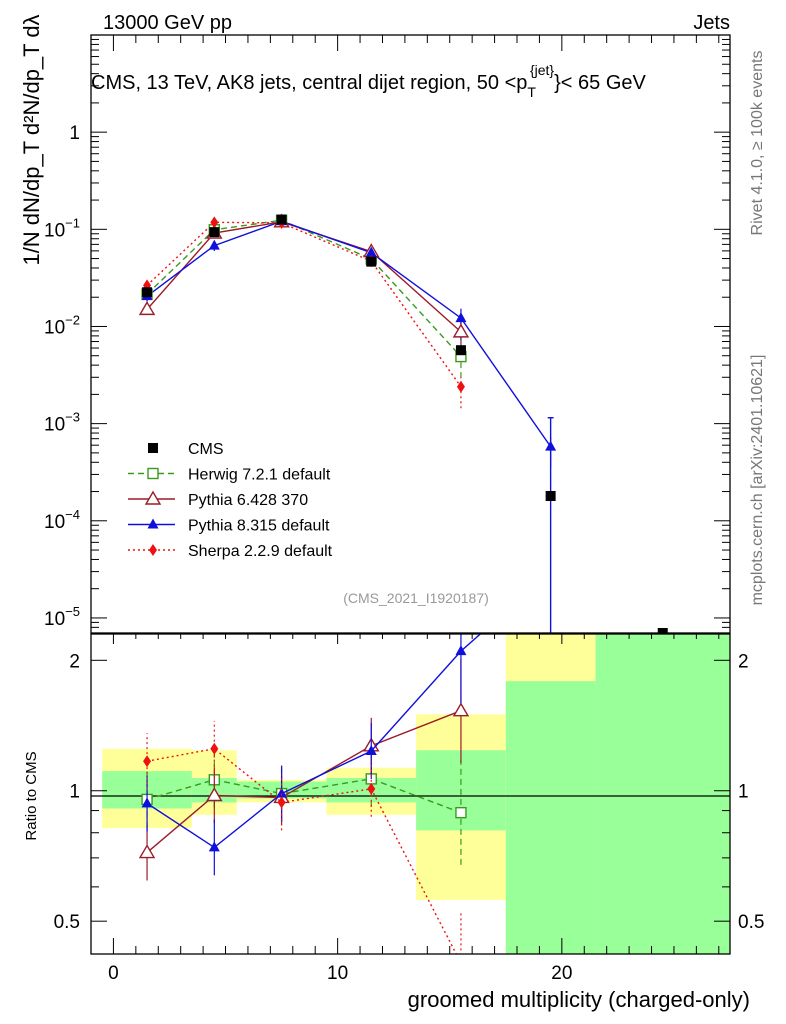  Describe the element at coordinates (72, 319) in the screenshot. I see `y-tick-exponent: −2` at that location.